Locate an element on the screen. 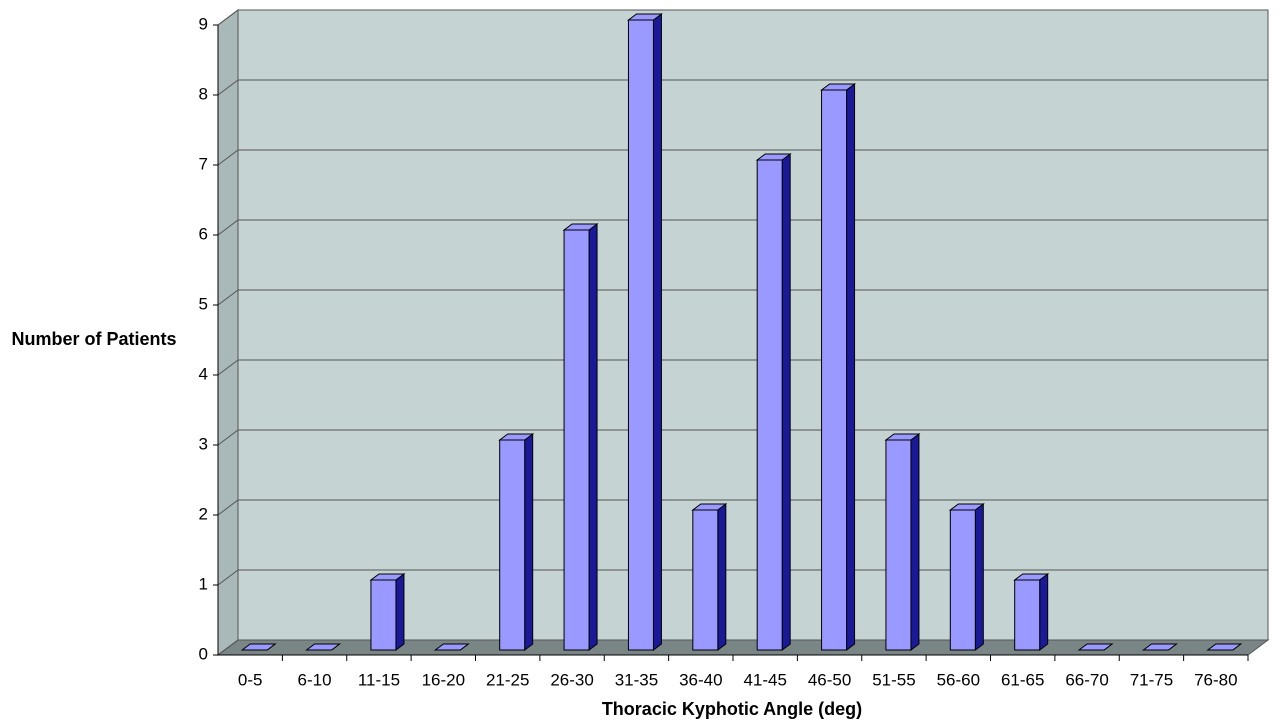  x-tick-label: 56-60 is located at coordinates (958, 679).